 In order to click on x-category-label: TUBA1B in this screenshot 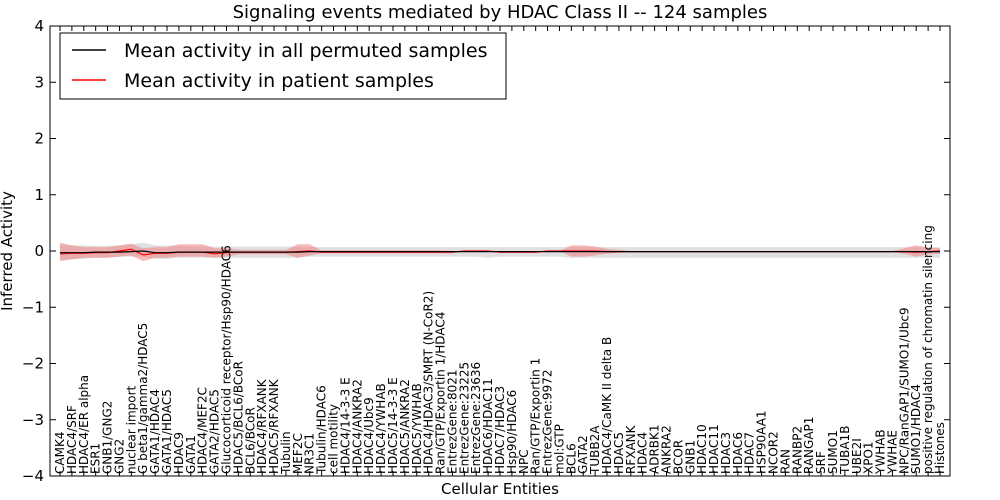, I will do `click(845, 450)`.